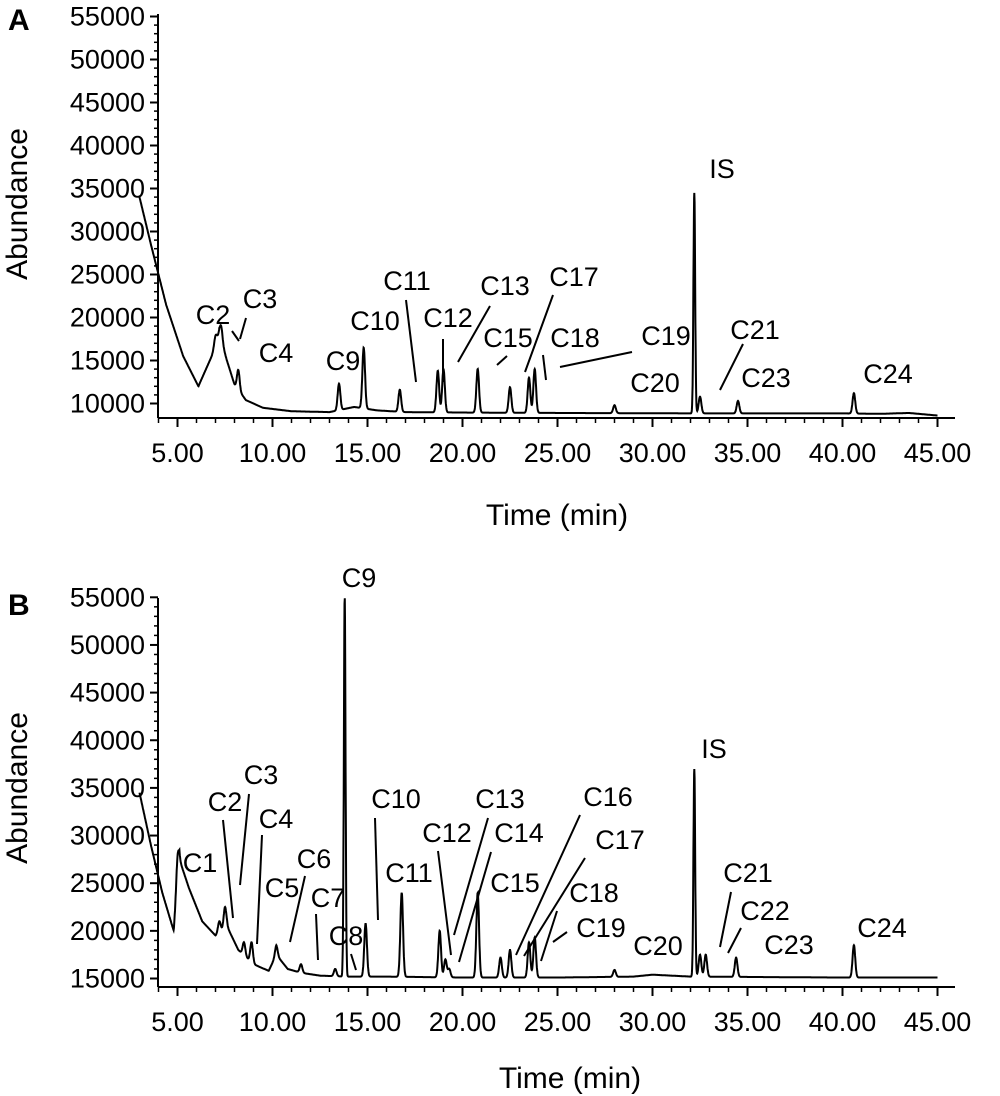 The image size is (1000, 1096). What do you see at coordinates (107, 740) in the screenshot?
I see `y-tick-label: 40000` at bounding box center [107, 740].